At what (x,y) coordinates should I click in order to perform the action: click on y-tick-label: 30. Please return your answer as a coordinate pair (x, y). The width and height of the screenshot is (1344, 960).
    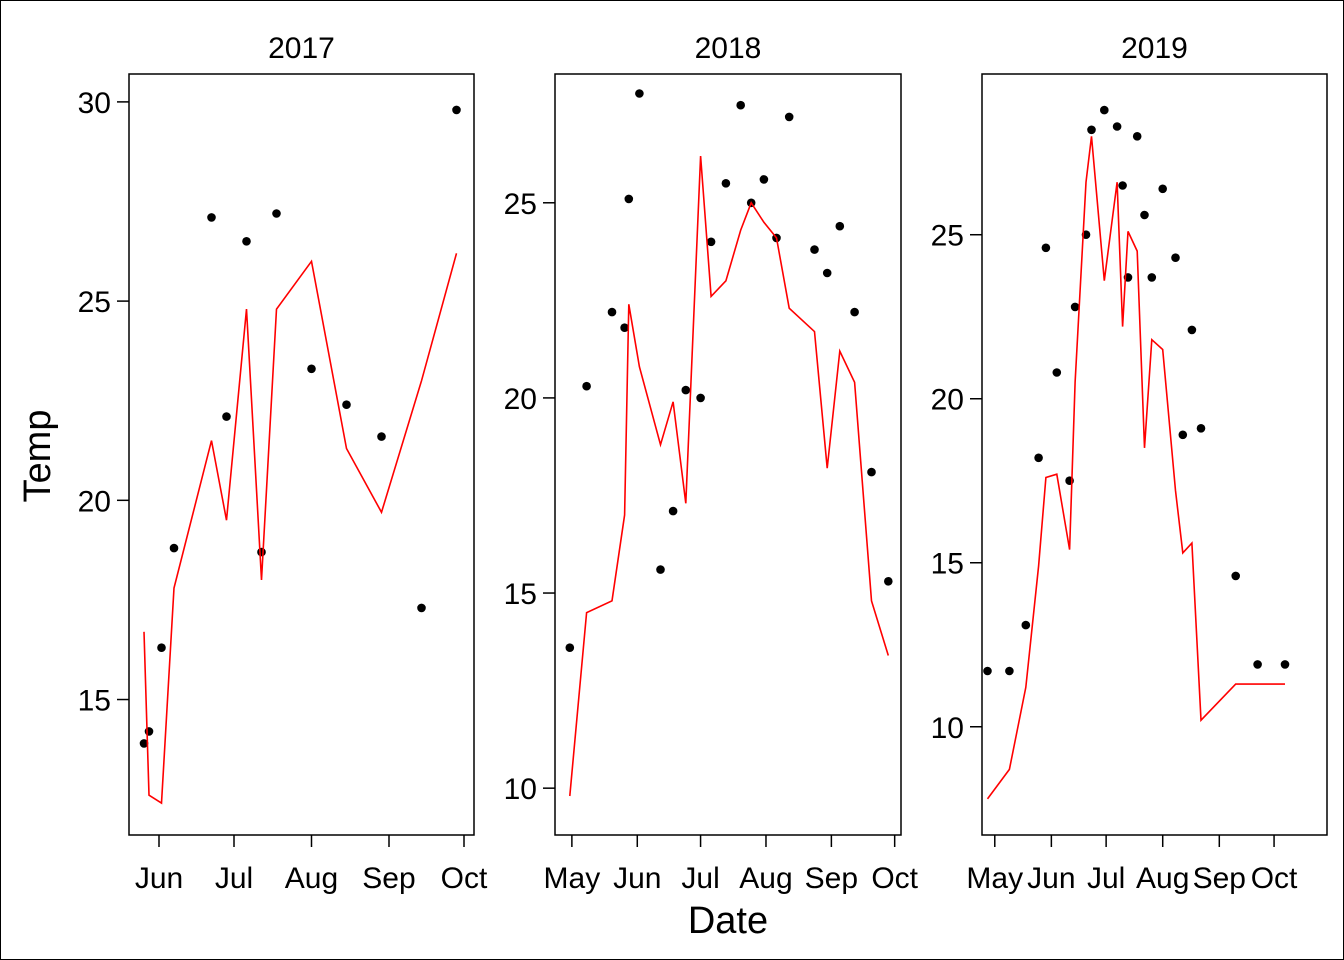
    Looking at the image, I should click on (94, 103).